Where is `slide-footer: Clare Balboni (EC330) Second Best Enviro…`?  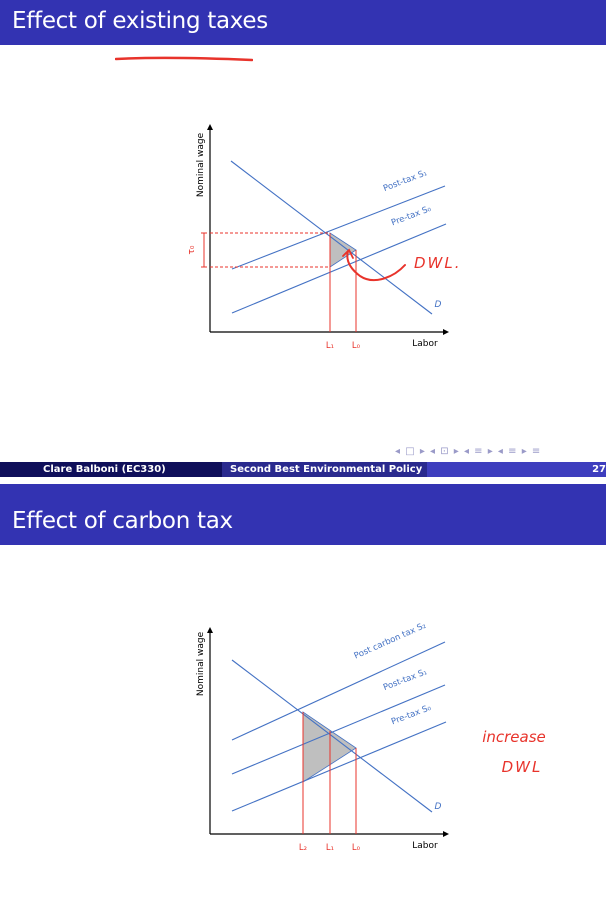
slide-footer: Clare Balboni (EC330) Second Best Enviro… is located at coordinates (303, 469).